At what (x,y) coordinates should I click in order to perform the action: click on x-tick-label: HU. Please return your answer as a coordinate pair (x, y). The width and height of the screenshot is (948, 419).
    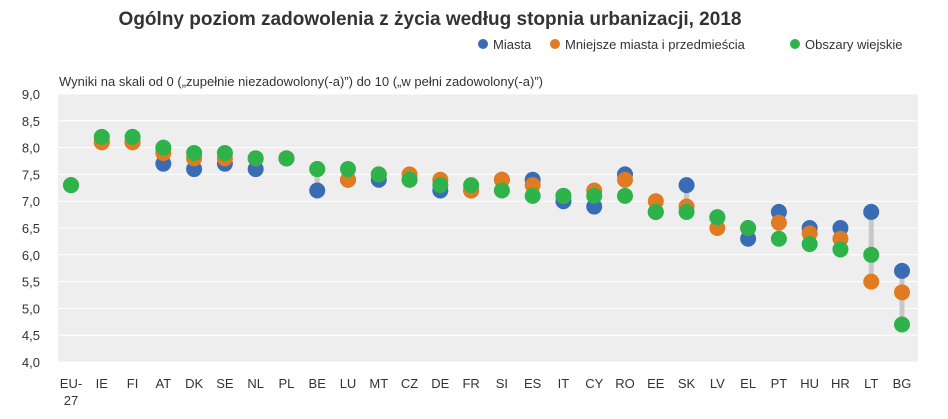
    Looking at the image, I should click on (809, 383).